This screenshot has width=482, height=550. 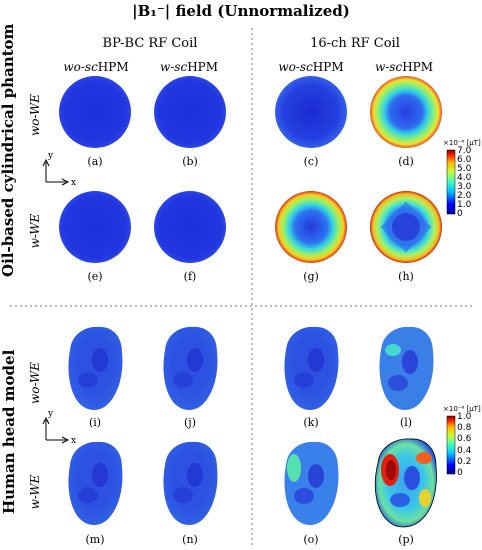 What do you see at coordinates (311, 483) in the screenshot?
I see `panel-o-head` at bounding box center [311, 483].